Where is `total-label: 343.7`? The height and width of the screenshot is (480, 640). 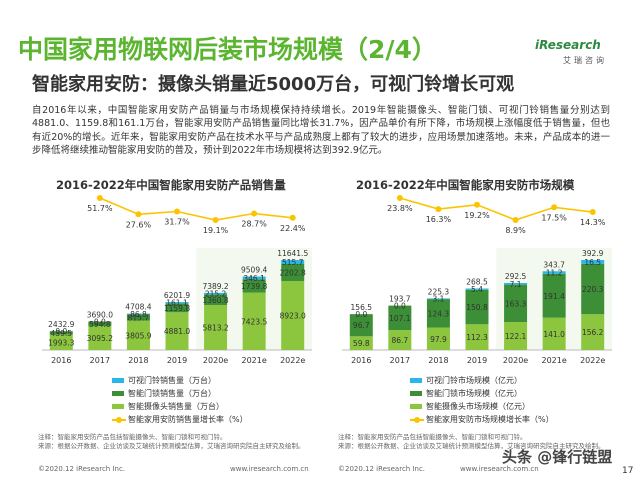
total-label: 343.7 is located at coordinates (554, 264).